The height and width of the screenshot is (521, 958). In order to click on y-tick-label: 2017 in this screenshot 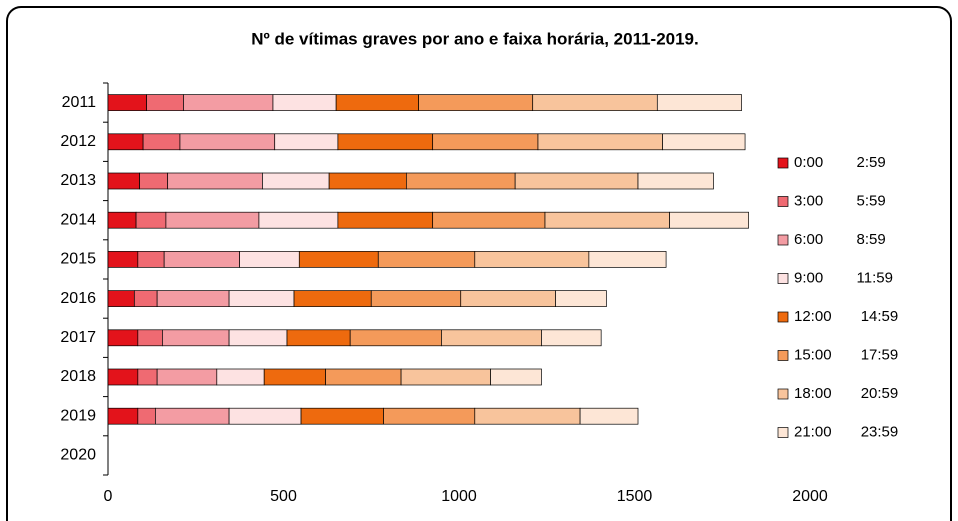, I will do `click(78, 337)`.